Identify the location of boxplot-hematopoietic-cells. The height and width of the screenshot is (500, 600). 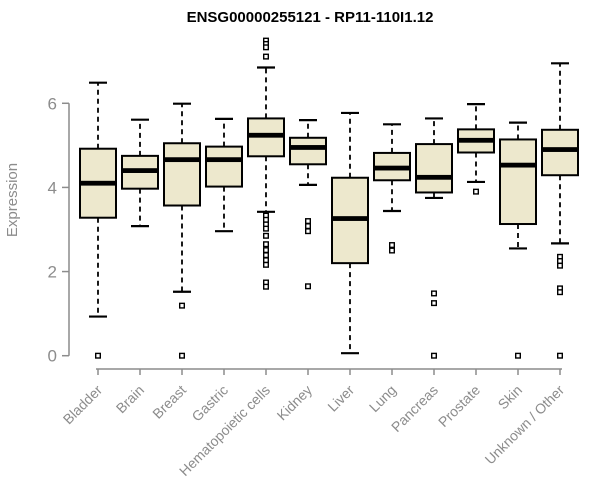
(266, 163).